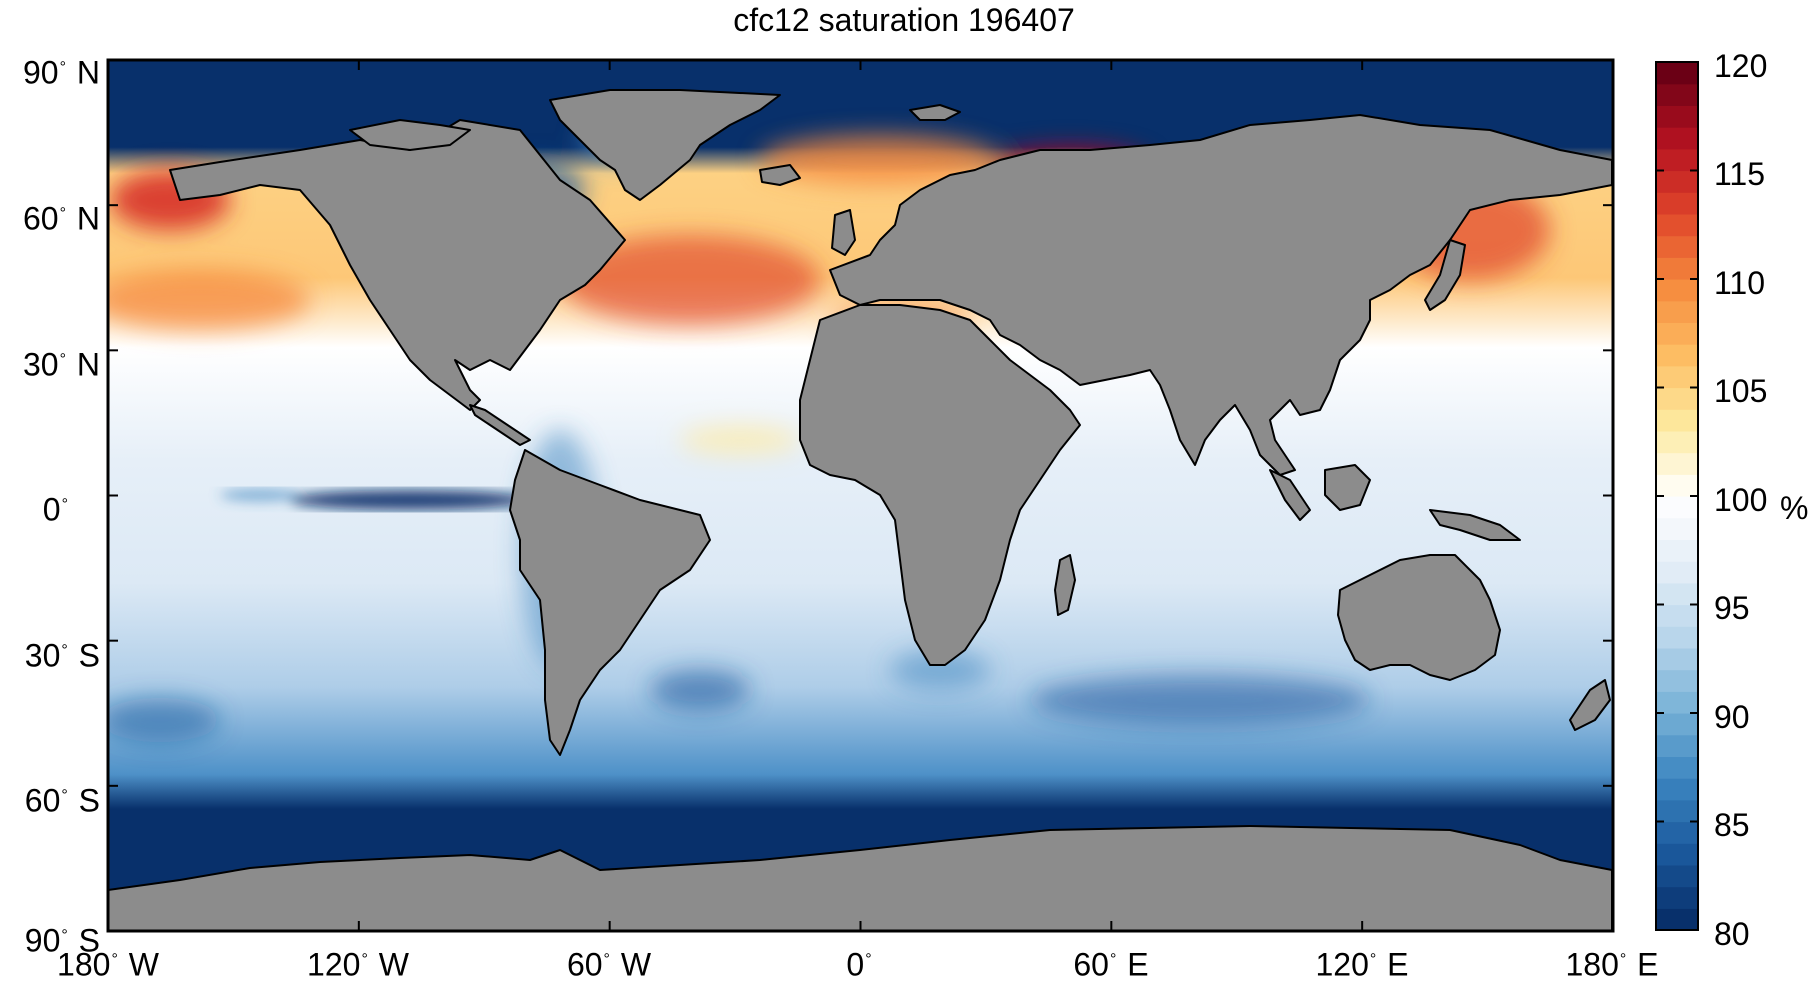  What do you see at coordinates (410, 135) in the screenshot?
I see `arctic-islands` at bounding box center [410, 135].